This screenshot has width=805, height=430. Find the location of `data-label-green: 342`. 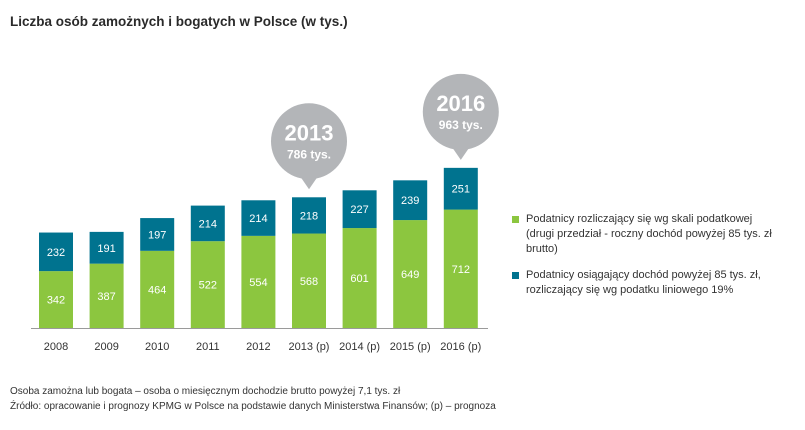

data-label-green: 342 is located at coordinates (56, 301).